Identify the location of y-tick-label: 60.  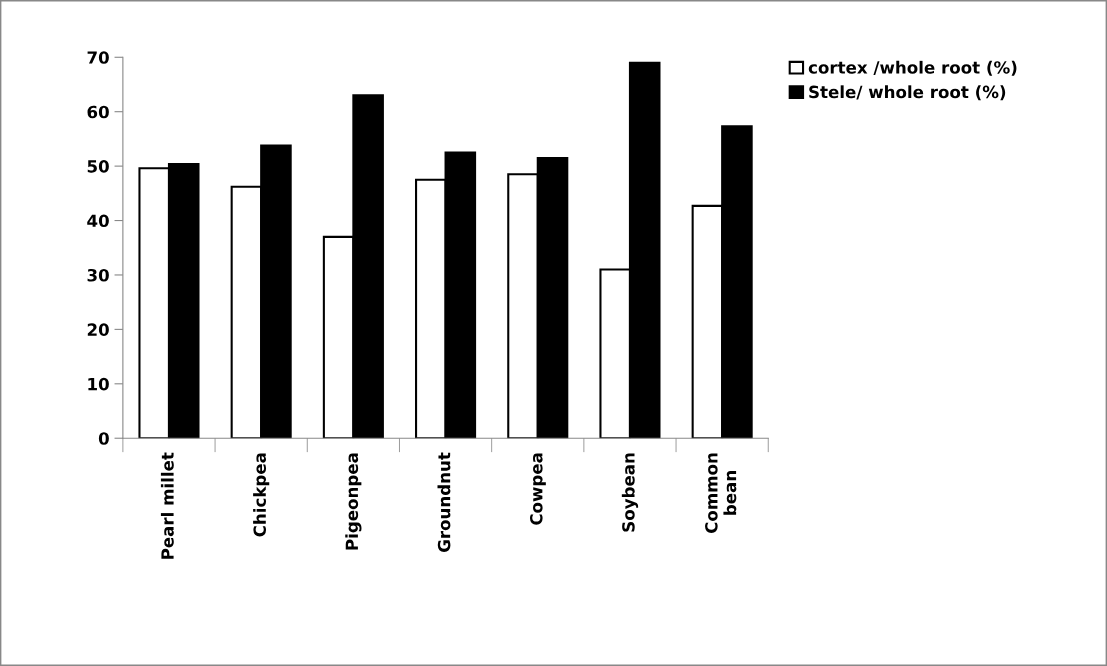
(98, 112).